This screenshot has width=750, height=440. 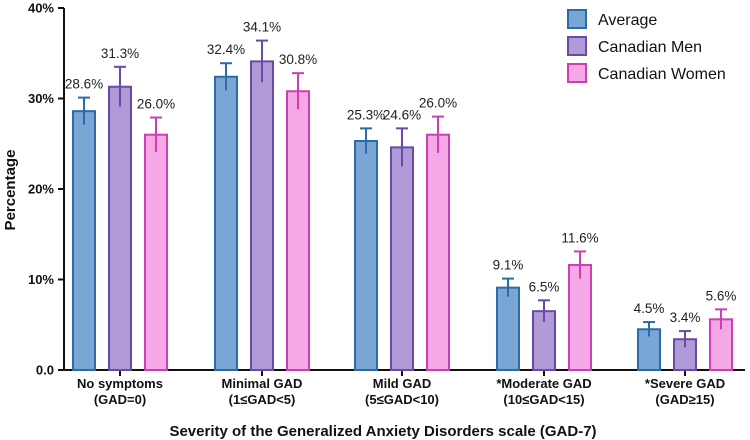 I want to click on x-category-sublabel: (GAD≥15), so click(x=684, y=399).